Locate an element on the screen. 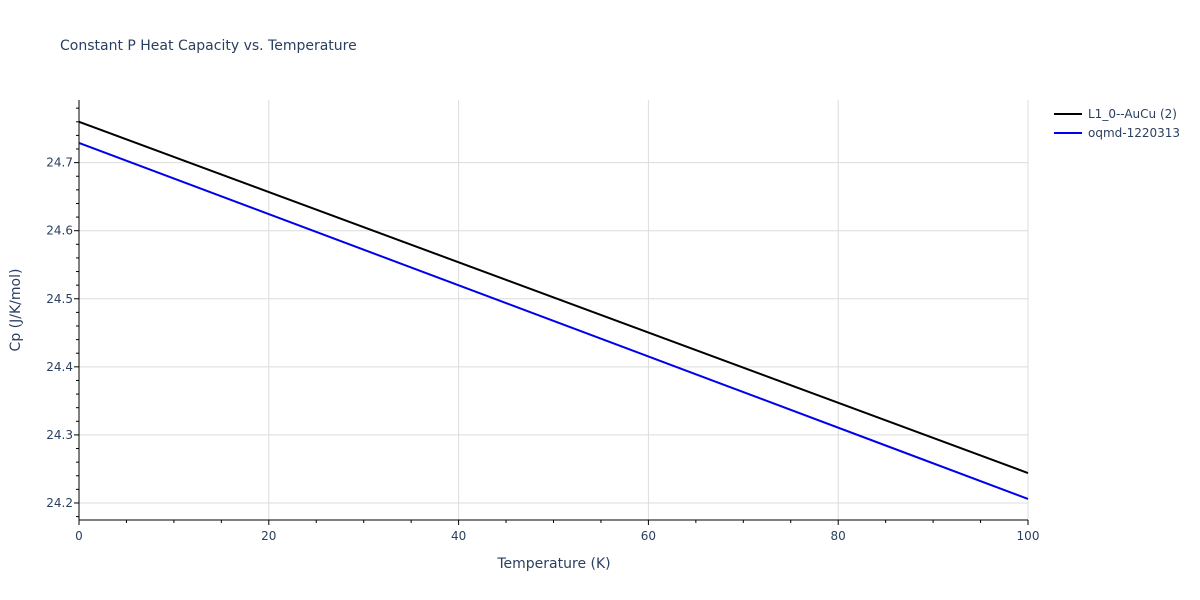 Image resolution: width=1200 pixels, height=600 pixels. y-tick-label: 24.6 is located at coordinates (59, 231).